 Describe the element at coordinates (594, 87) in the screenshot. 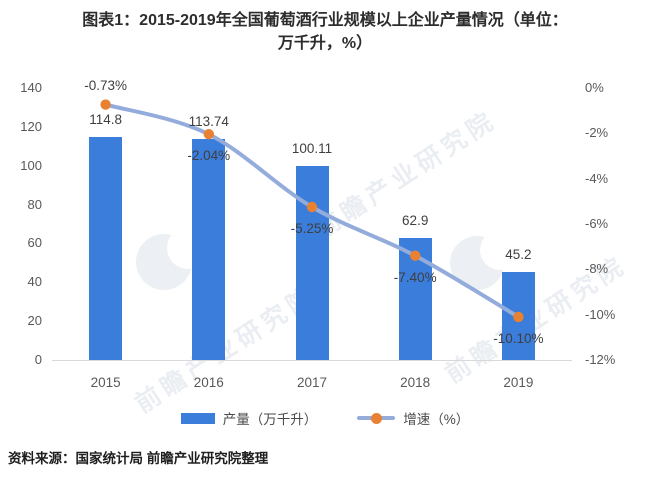

I see `right-axis-tick: 0%` at that location.